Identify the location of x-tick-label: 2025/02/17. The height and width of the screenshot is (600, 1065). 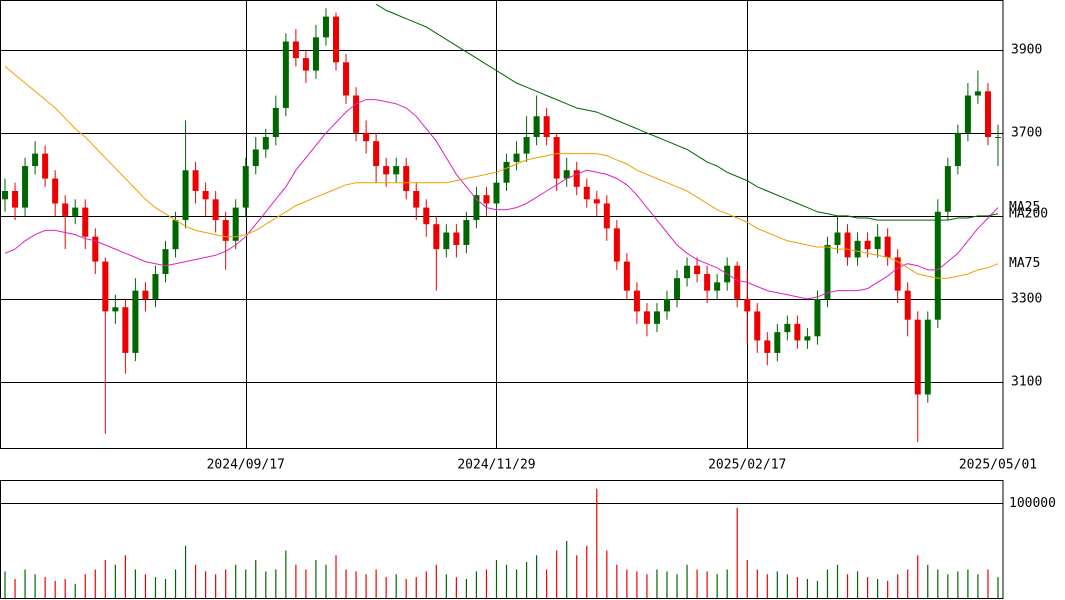
(747, 465).